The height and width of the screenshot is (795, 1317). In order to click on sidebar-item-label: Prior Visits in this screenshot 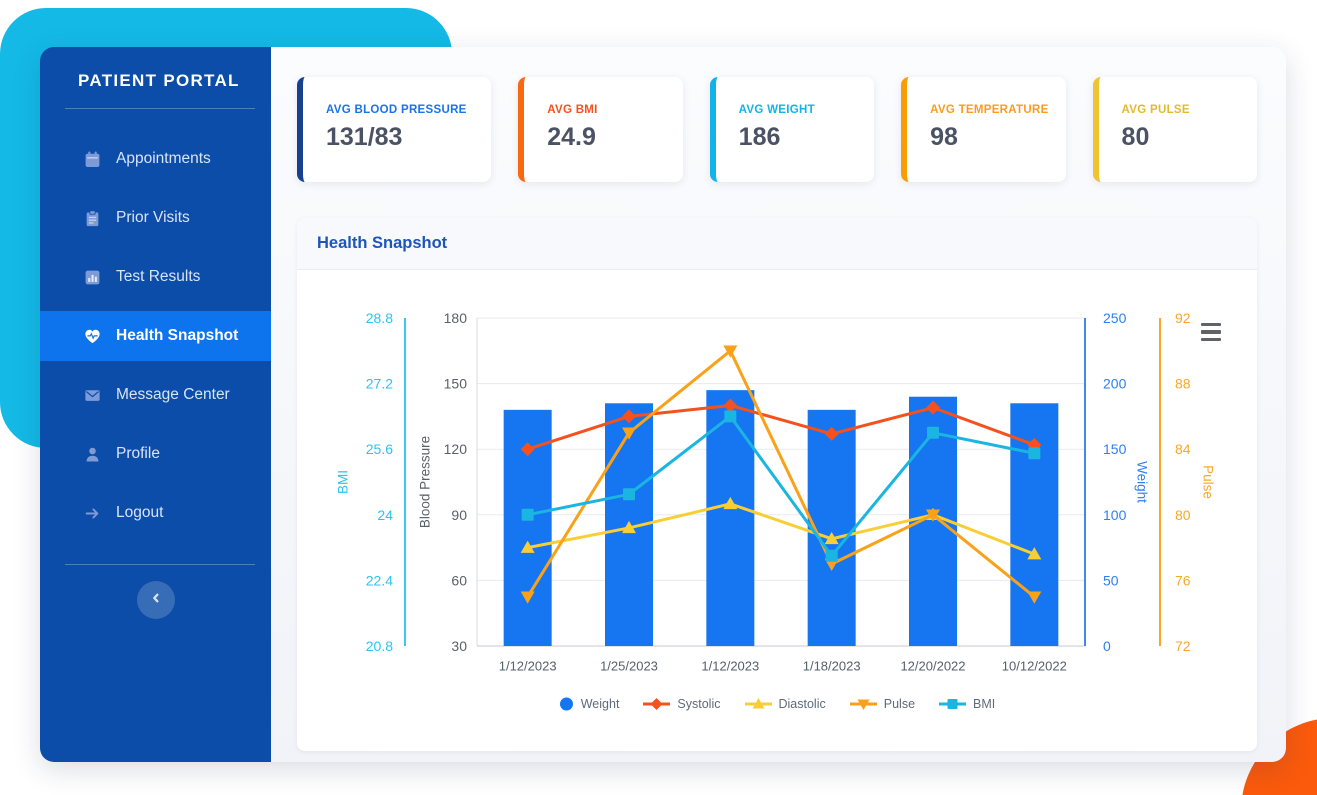, I will do `click(153, 217)`.